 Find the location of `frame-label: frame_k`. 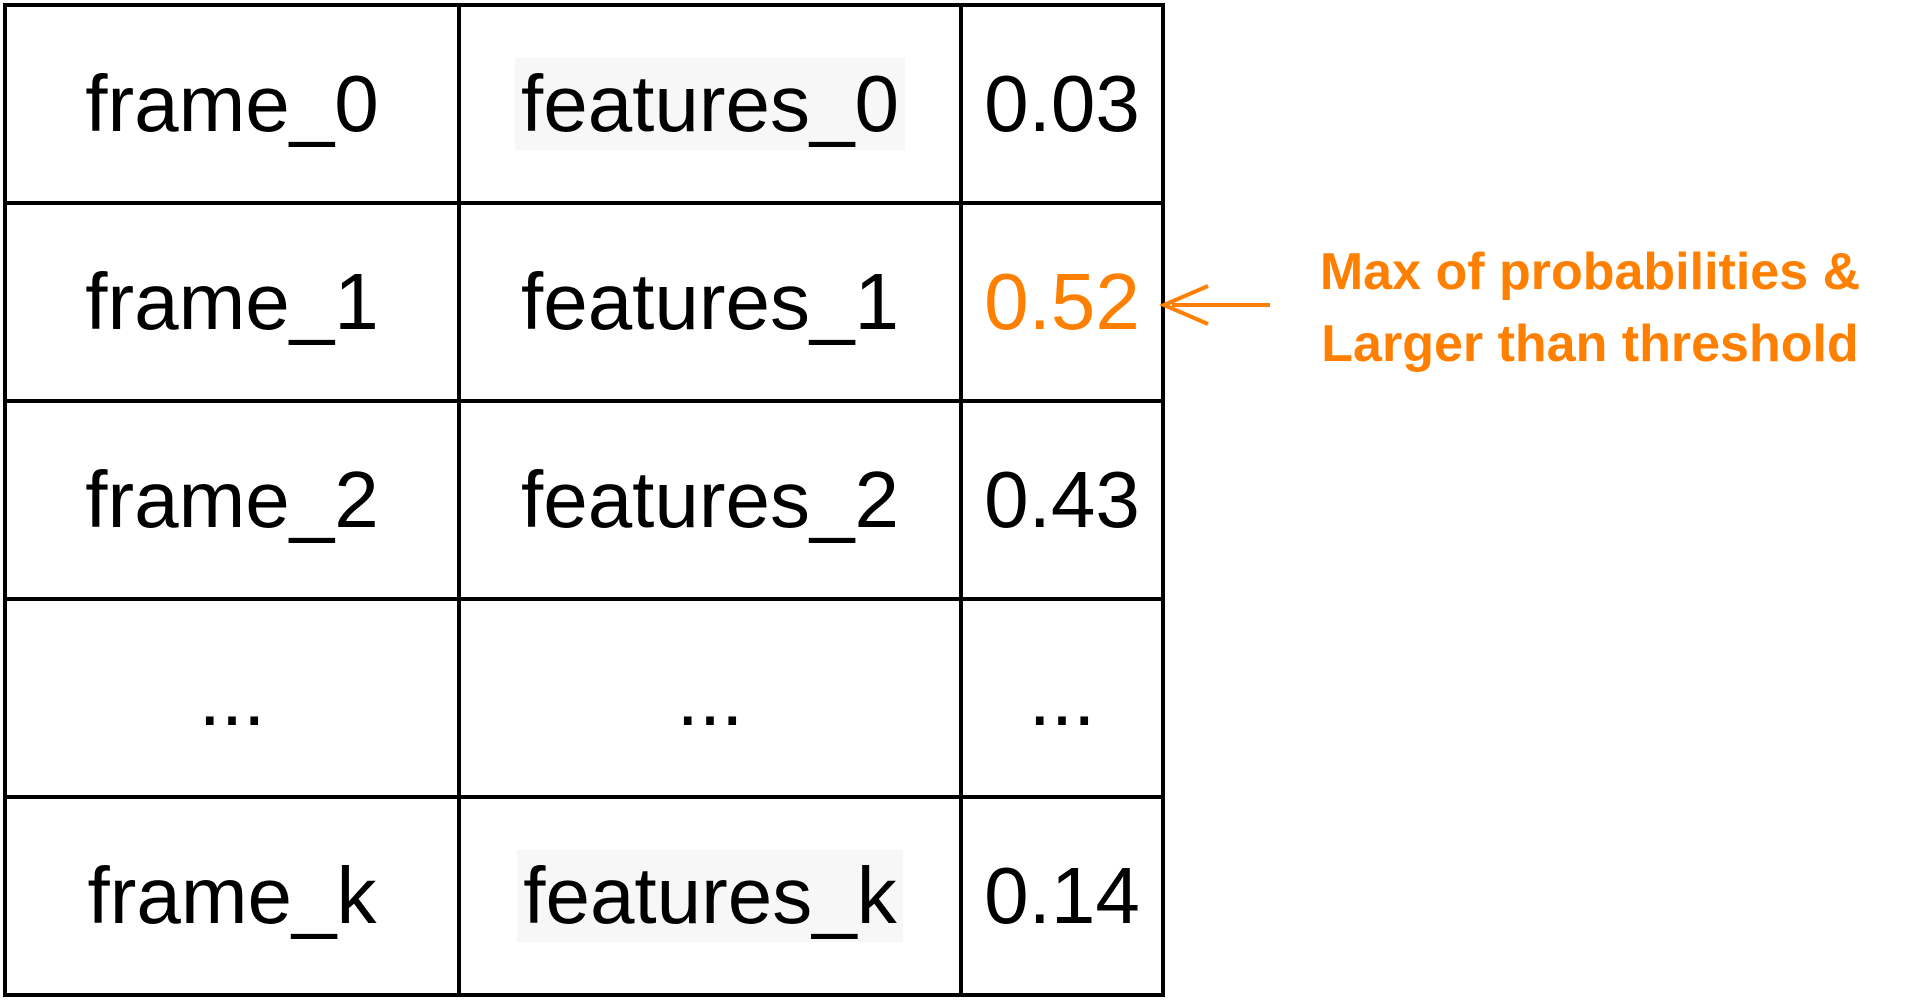

frame-label: frame_k is located at coordinates (232, 895).